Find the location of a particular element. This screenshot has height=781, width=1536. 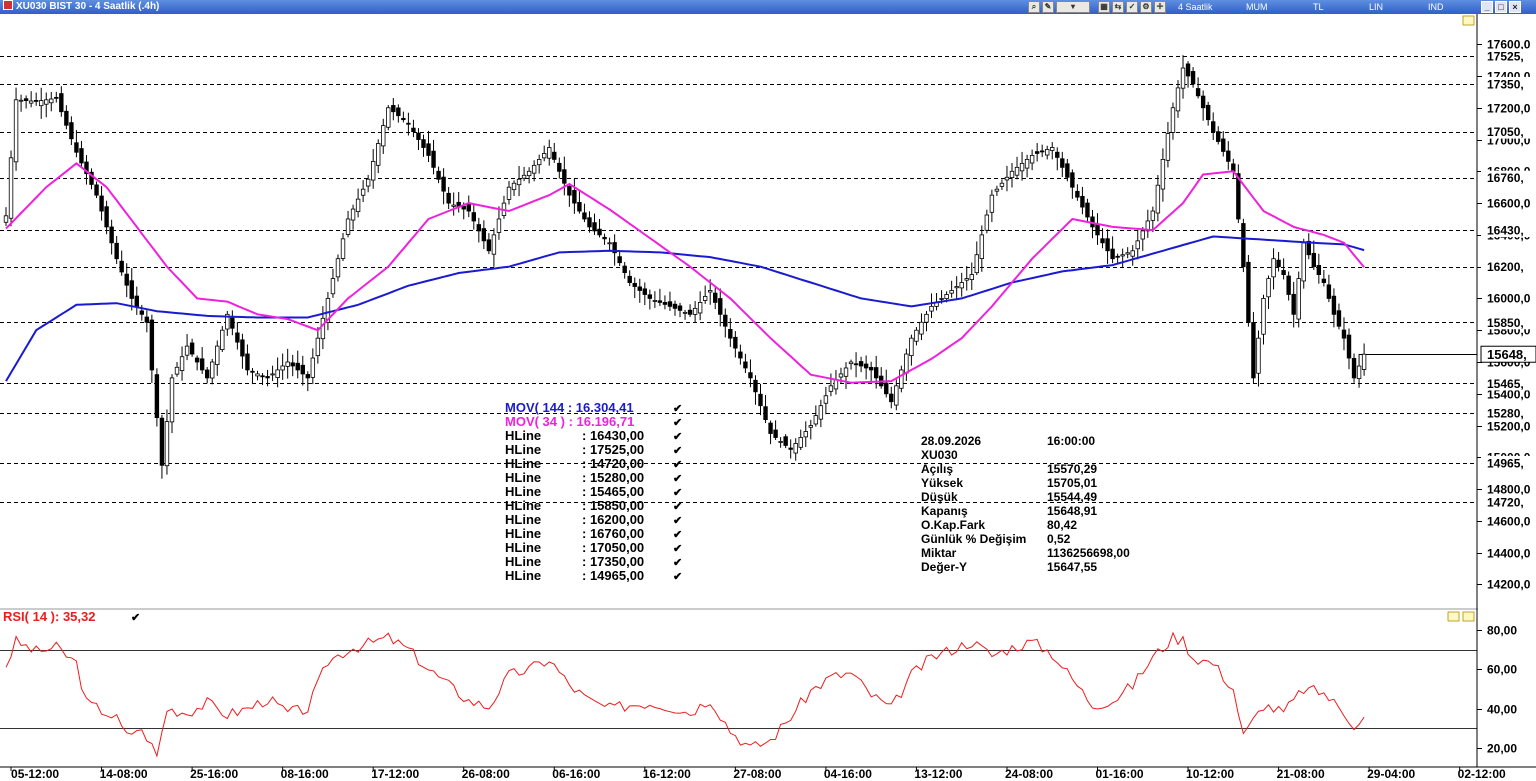

hline-legend-value: : 15465,00 is located at coordinates (613, 491).